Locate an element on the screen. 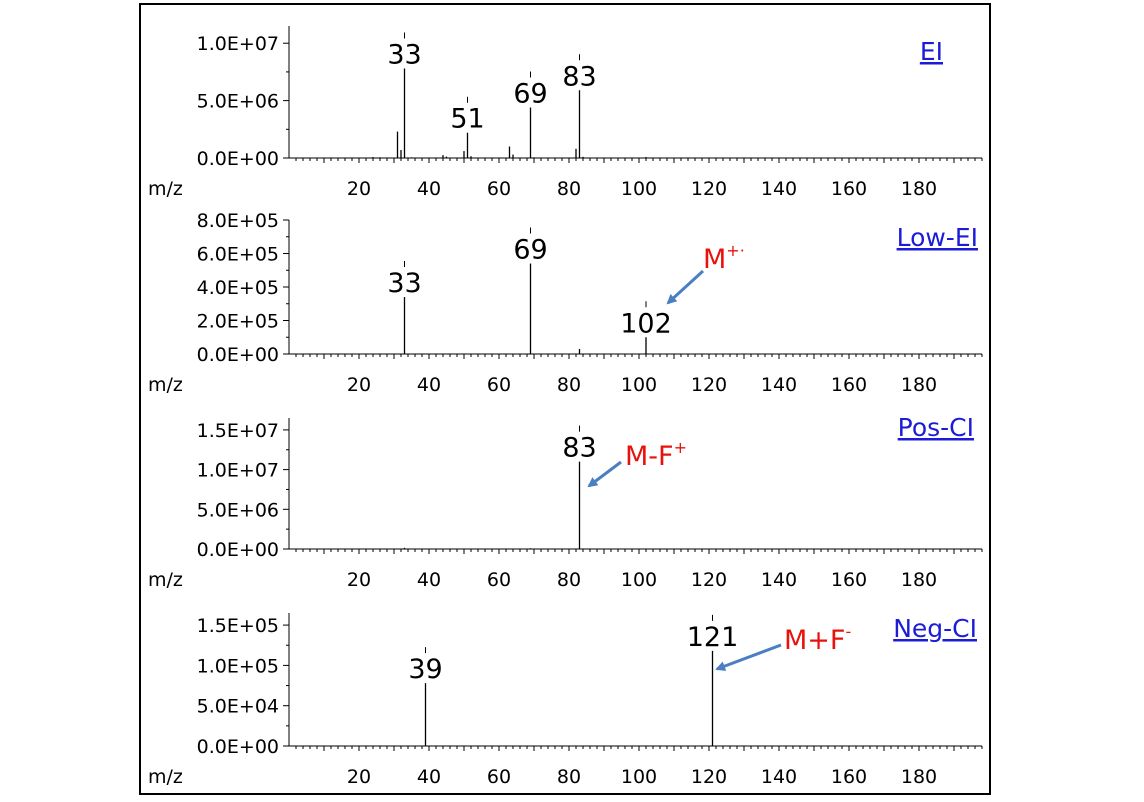  ion-annotation: M-F+ is located at coordinates (656, 455).